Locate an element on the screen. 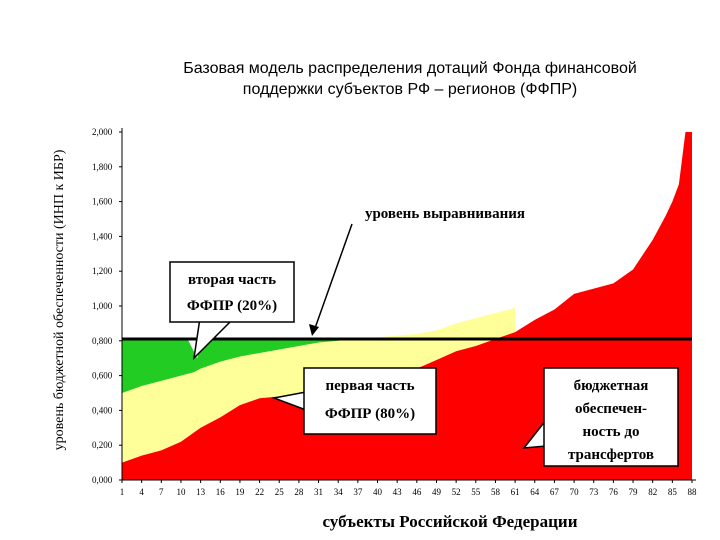  x-tick-label: 4 is located at coordinates (141, 492).